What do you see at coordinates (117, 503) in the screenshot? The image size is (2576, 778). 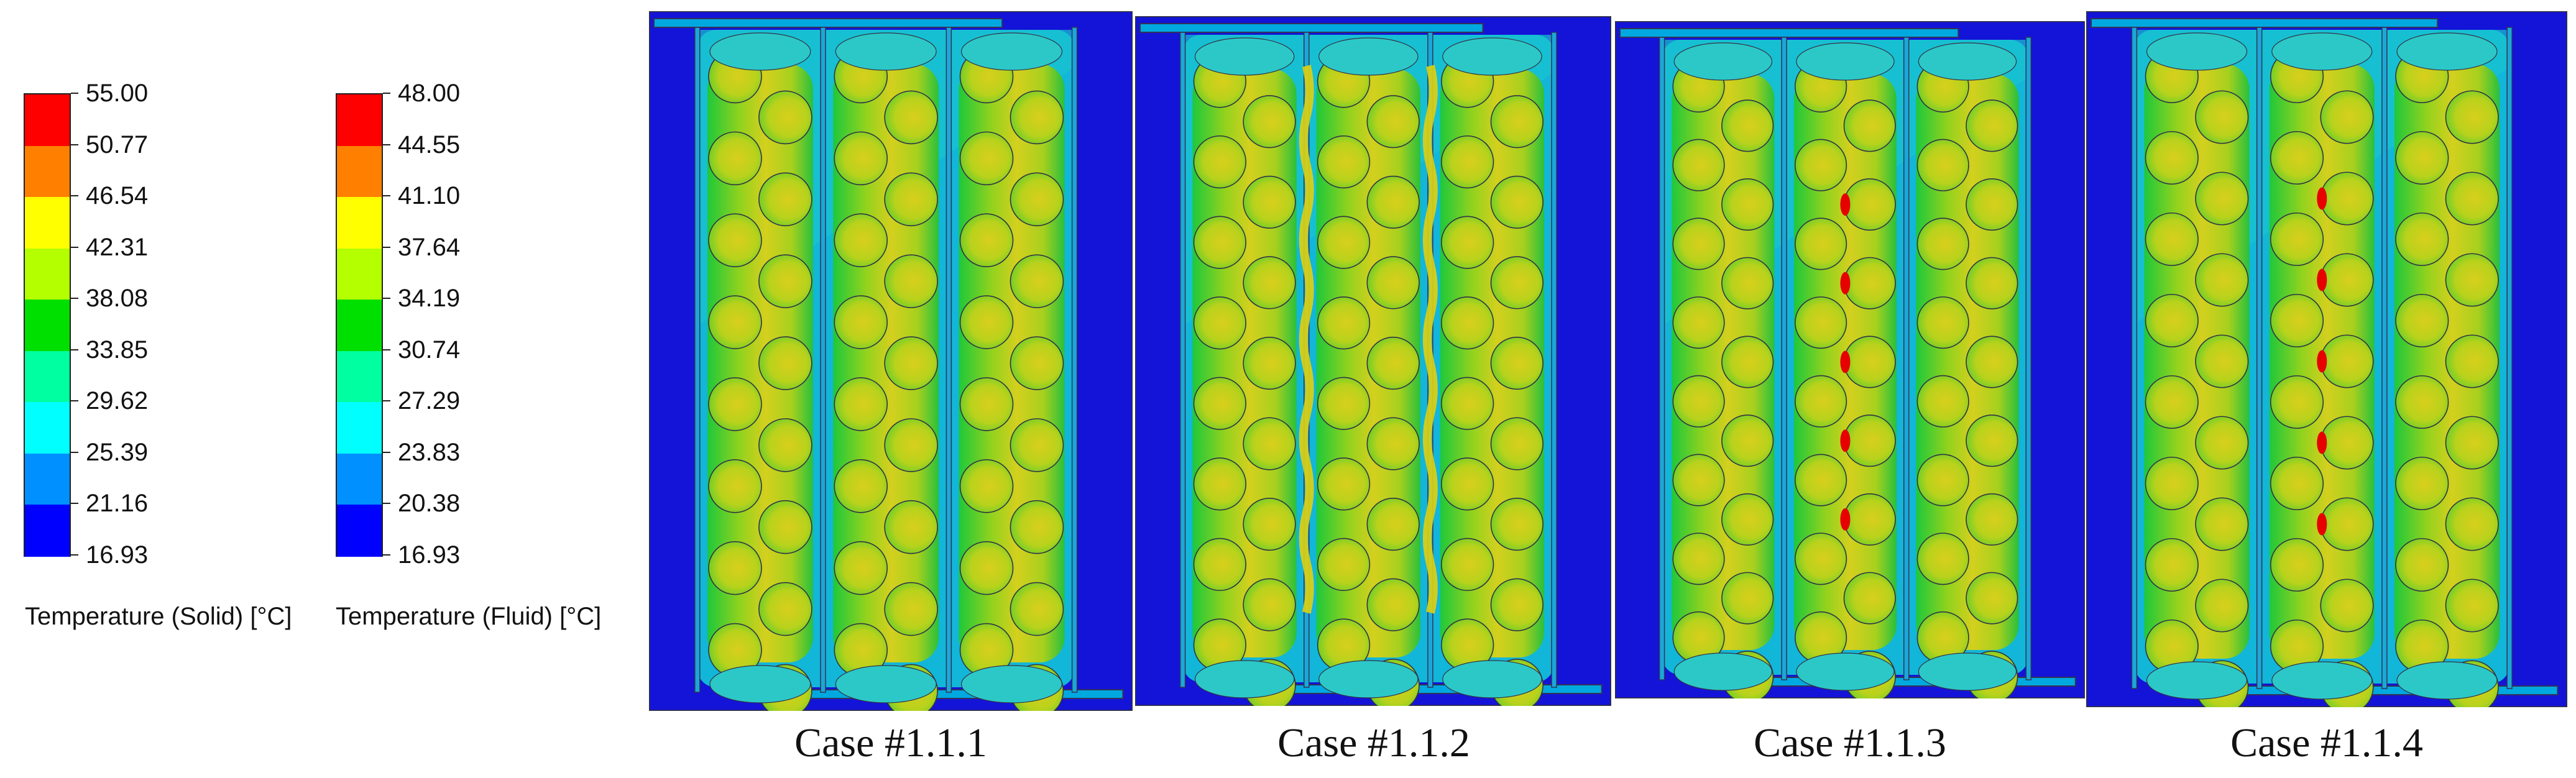 I see `legend-tick-label: 21.16` at bounding box center [117, 503].